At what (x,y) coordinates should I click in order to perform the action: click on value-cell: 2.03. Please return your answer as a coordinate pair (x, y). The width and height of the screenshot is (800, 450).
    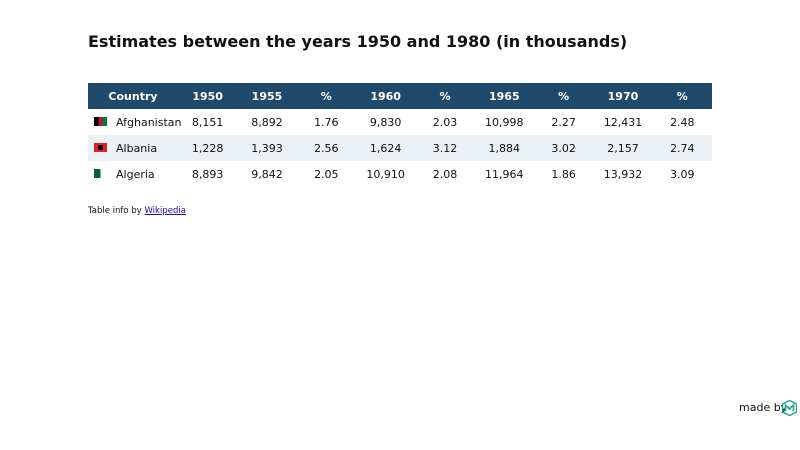
    Looking at the image, I should click on (445, 122).